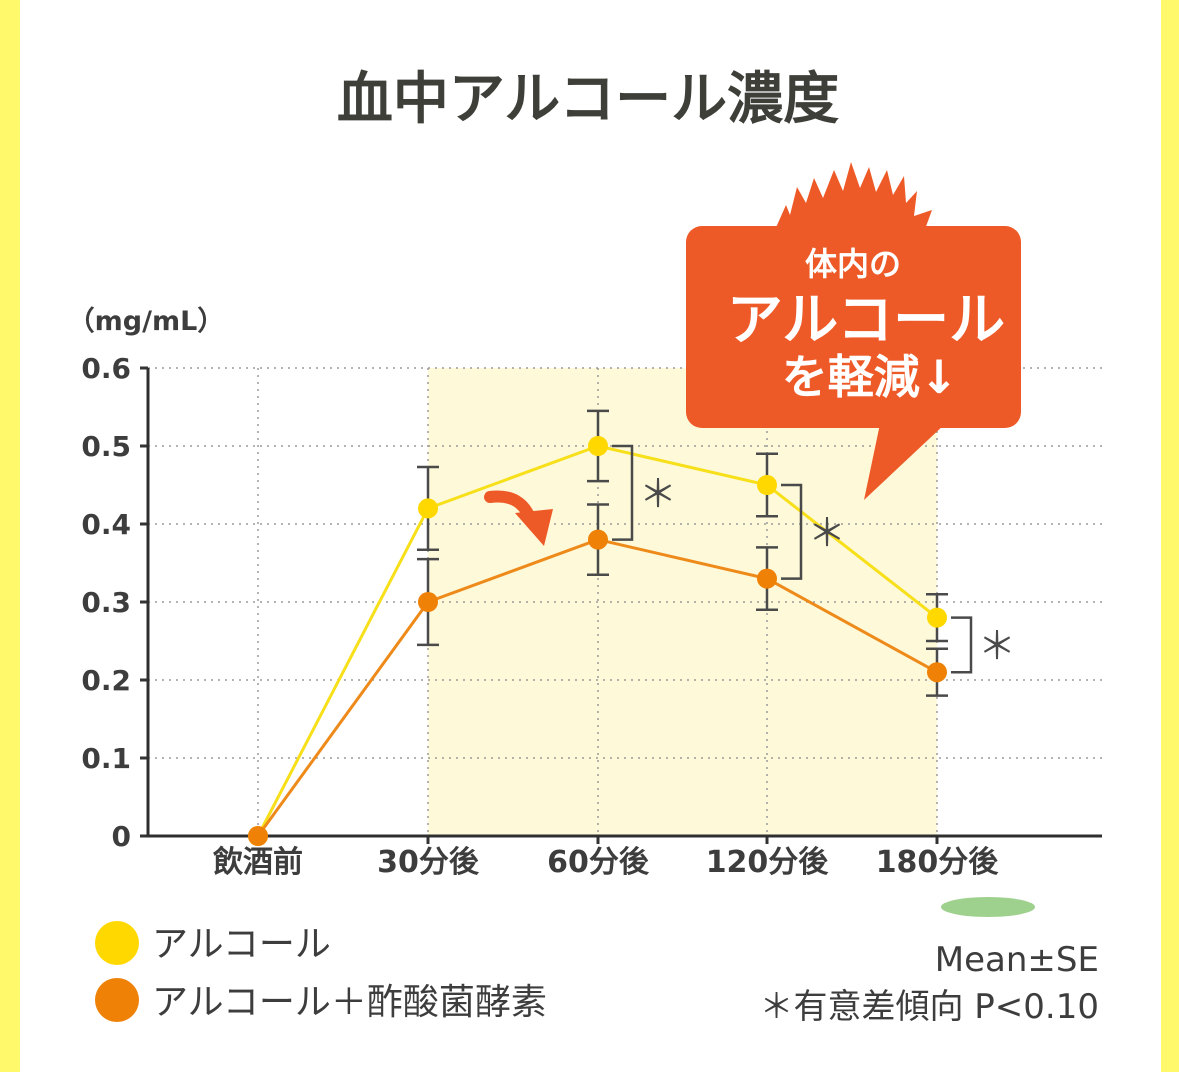 Image resolution: width=1179 pixels, height=1076 pixels. I want to click on callout-line1: 体内の, so click(853, 264).